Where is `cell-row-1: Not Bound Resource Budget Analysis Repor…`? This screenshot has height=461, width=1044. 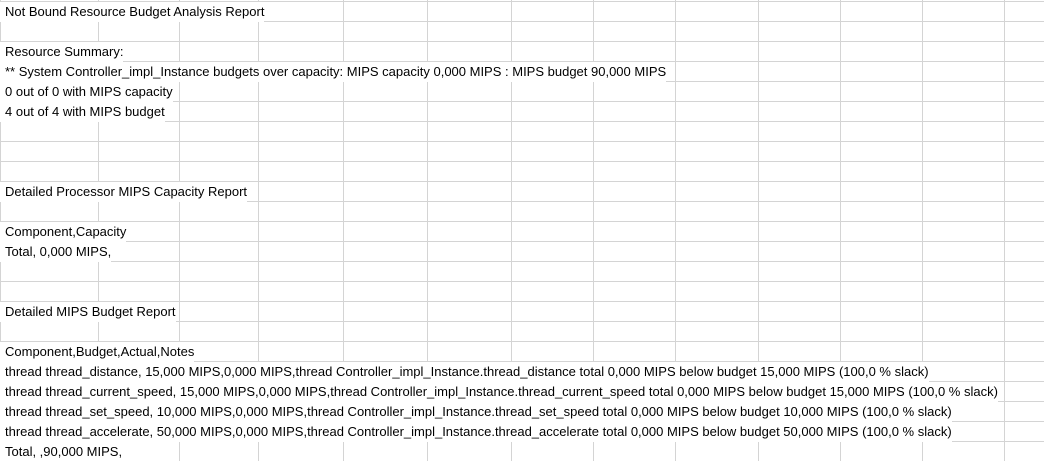
cell-row-1: Not Bound Resource Budget Analysis Repor… is located at coordinates (132, 12).